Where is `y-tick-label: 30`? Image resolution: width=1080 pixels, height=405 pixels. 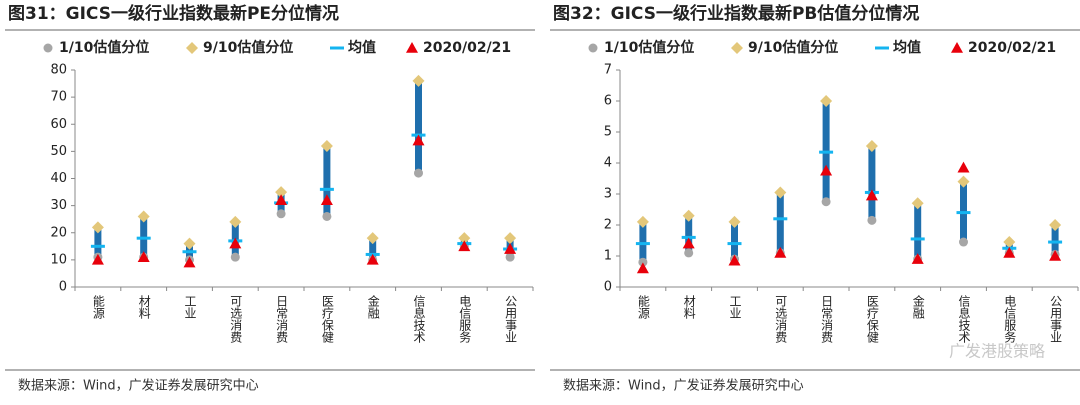 y-tick-label: 30 is located at coordinates (58, 205).